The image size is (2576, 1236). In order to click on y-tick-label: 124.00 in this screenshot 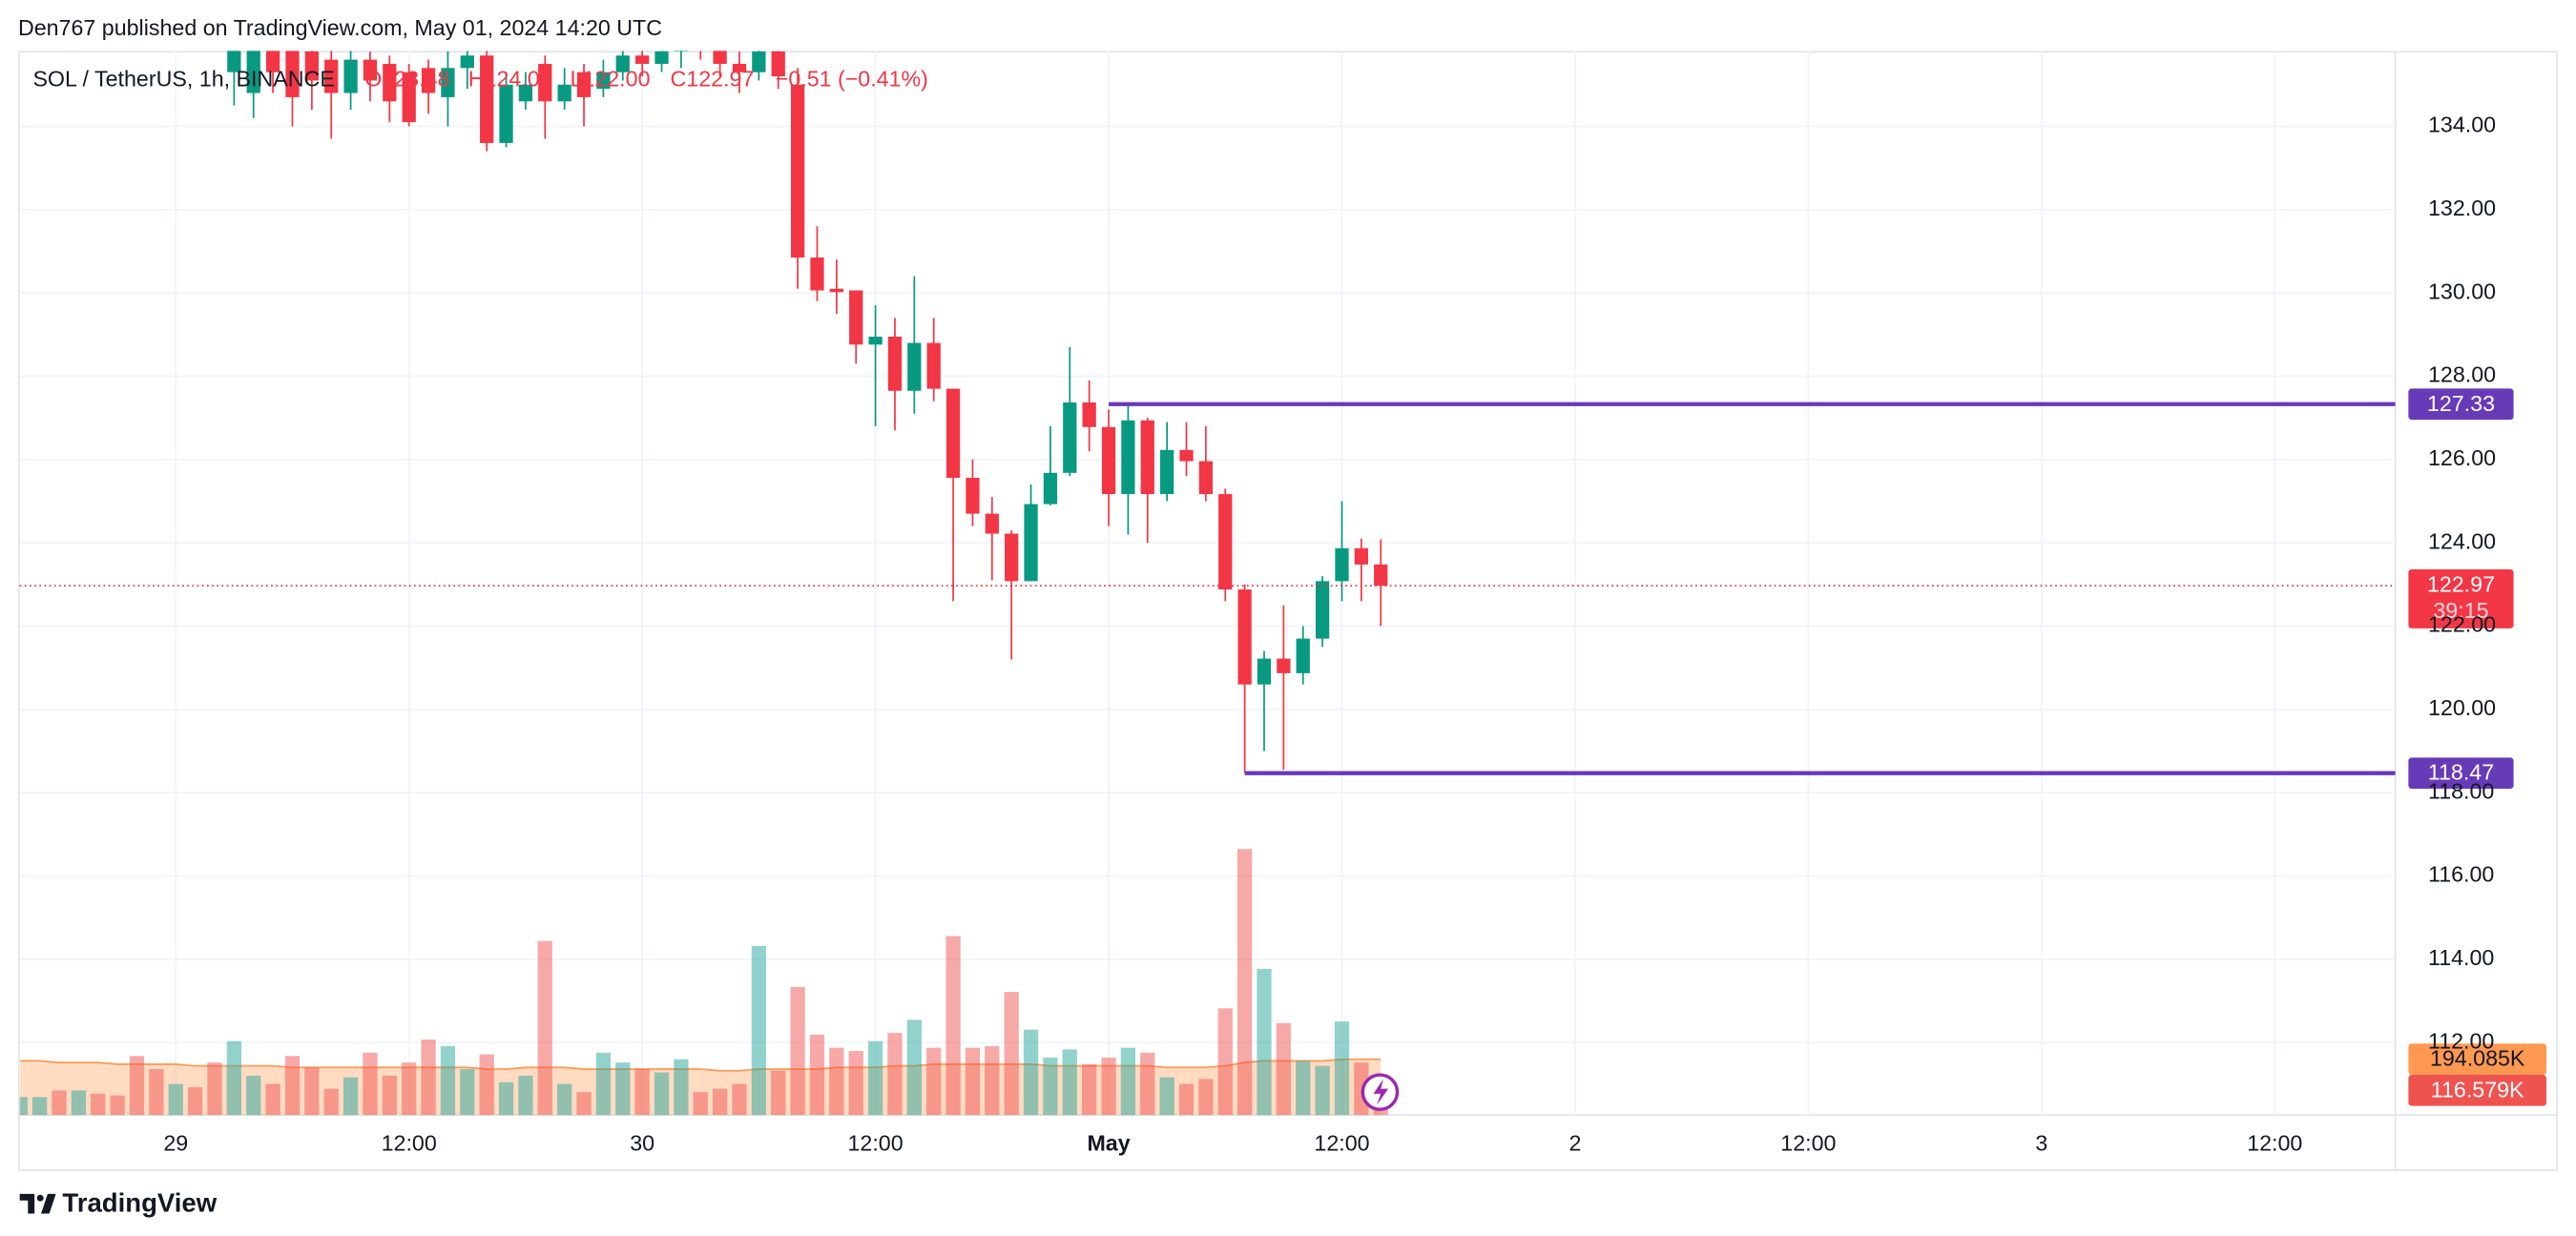, I will do `click(2462, 540)`.